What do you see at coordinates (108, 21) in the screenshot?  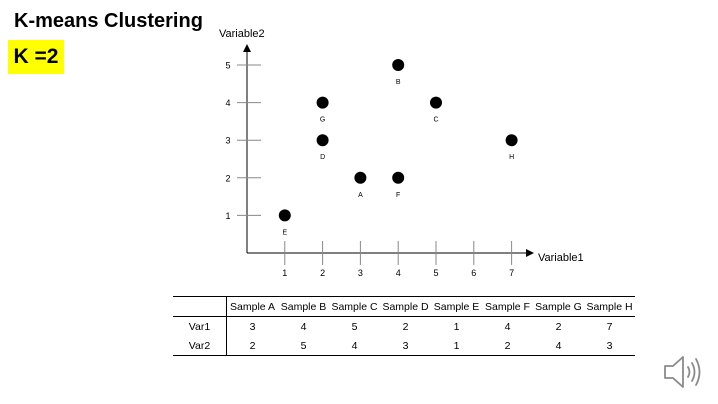 I see `slide-title: K-means Clustering` at bounding box center [108, 21].